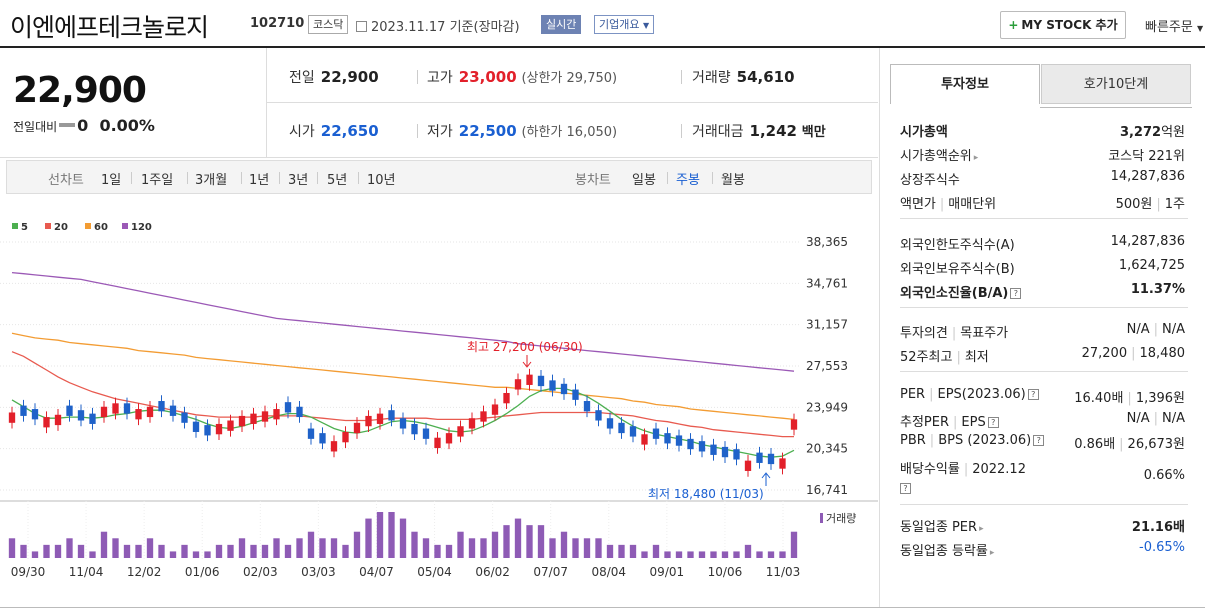 This screenshot has height=614, width=1205. I want to click on tab-hoga: 호가10단계, so click(1116, 84).